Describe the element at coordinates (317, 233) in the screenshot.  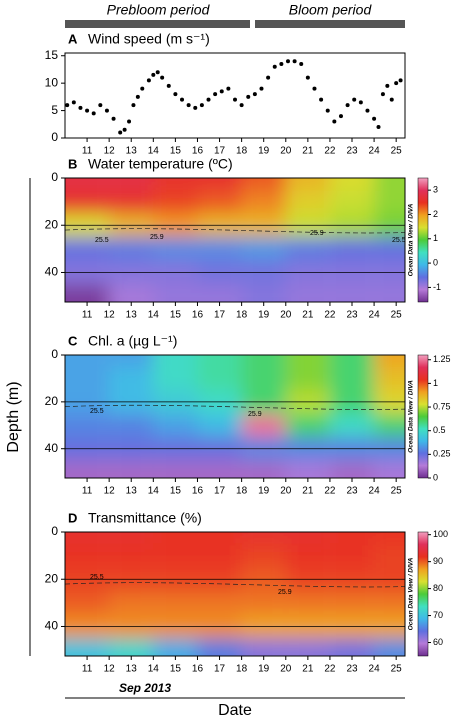
I see `contour-label: 25.9` at that location.